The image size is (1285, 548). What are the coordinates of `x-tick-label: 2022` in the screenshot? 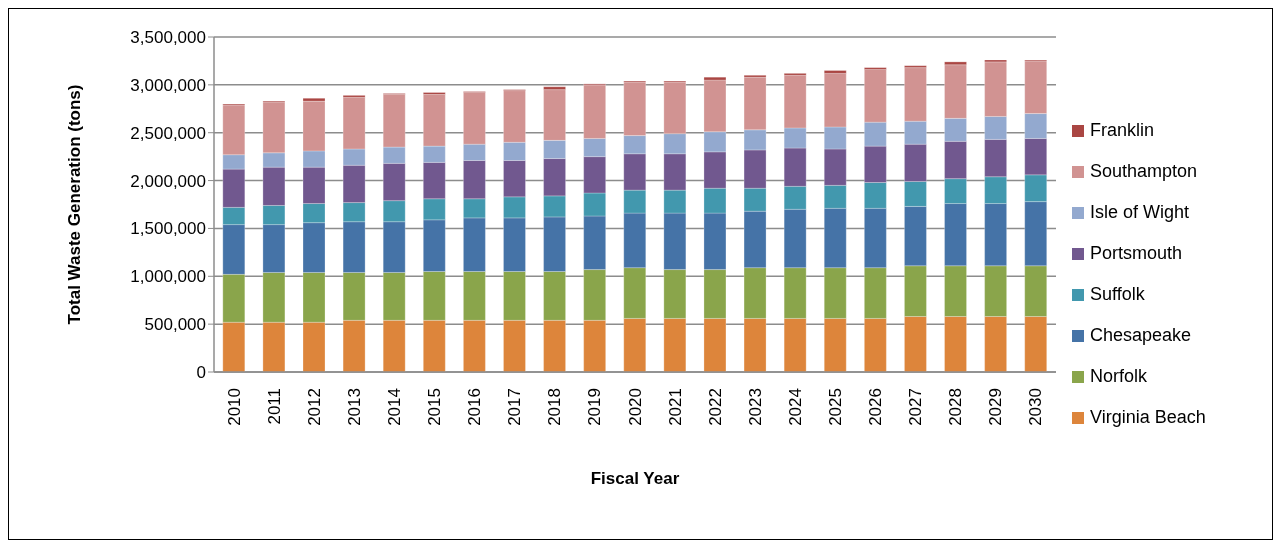 It's located at (715, 407).